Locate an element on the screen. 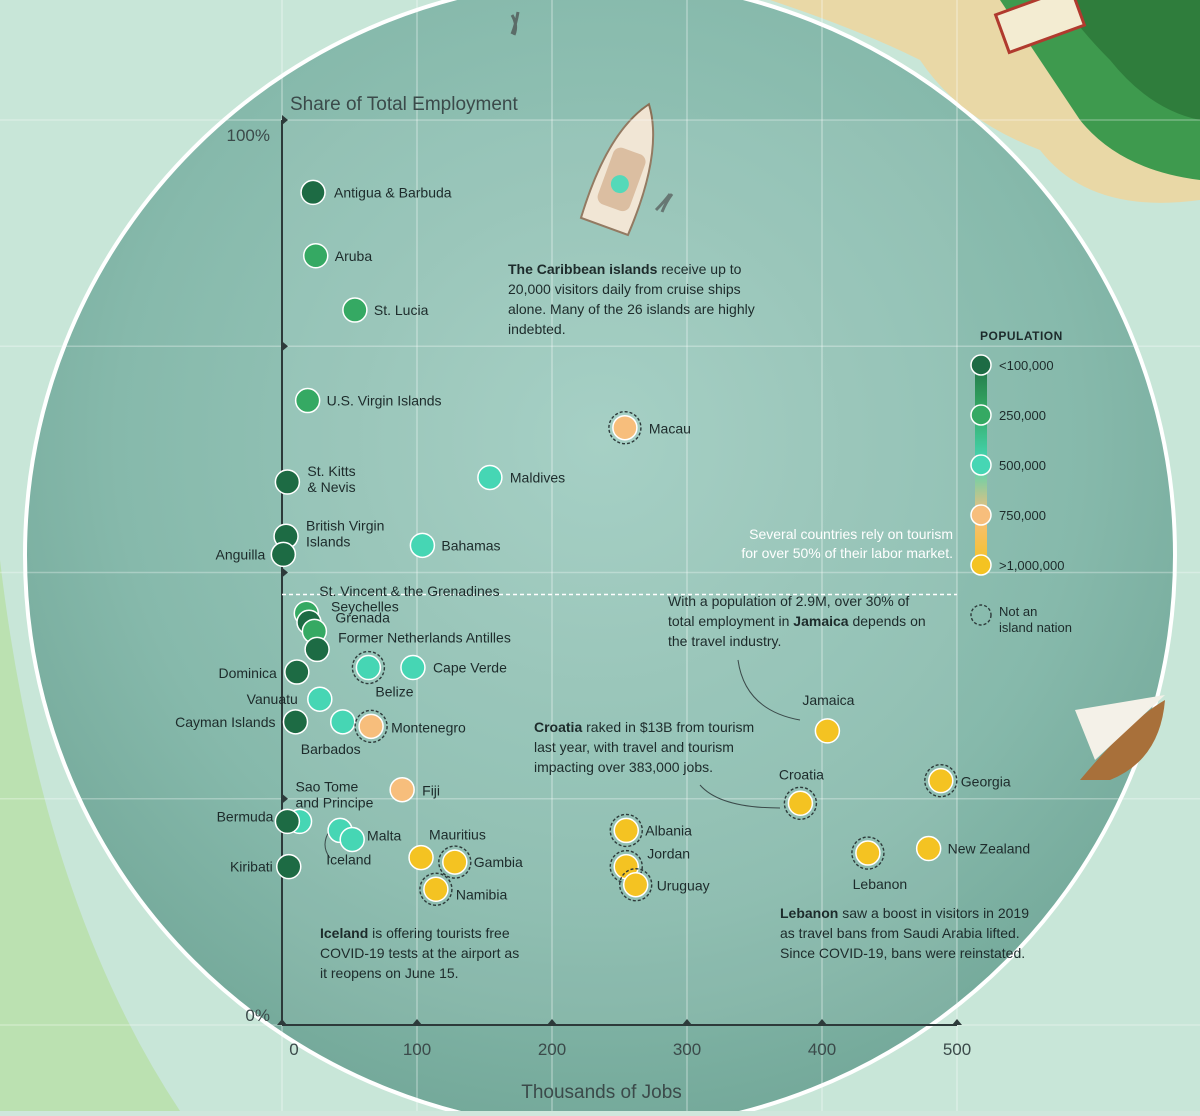 The height and width of the screenshot is (1116, 1200). annotation-line: it reopens on June 15. is located at coordinates (389, 973).